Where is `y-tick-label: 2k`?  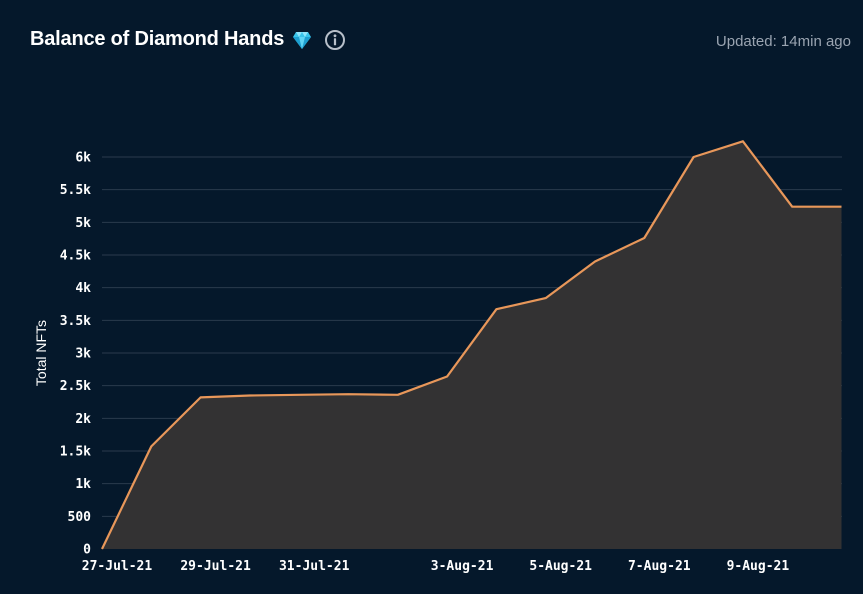
y-tick-label: 2k is located at coordinates (83, 419).